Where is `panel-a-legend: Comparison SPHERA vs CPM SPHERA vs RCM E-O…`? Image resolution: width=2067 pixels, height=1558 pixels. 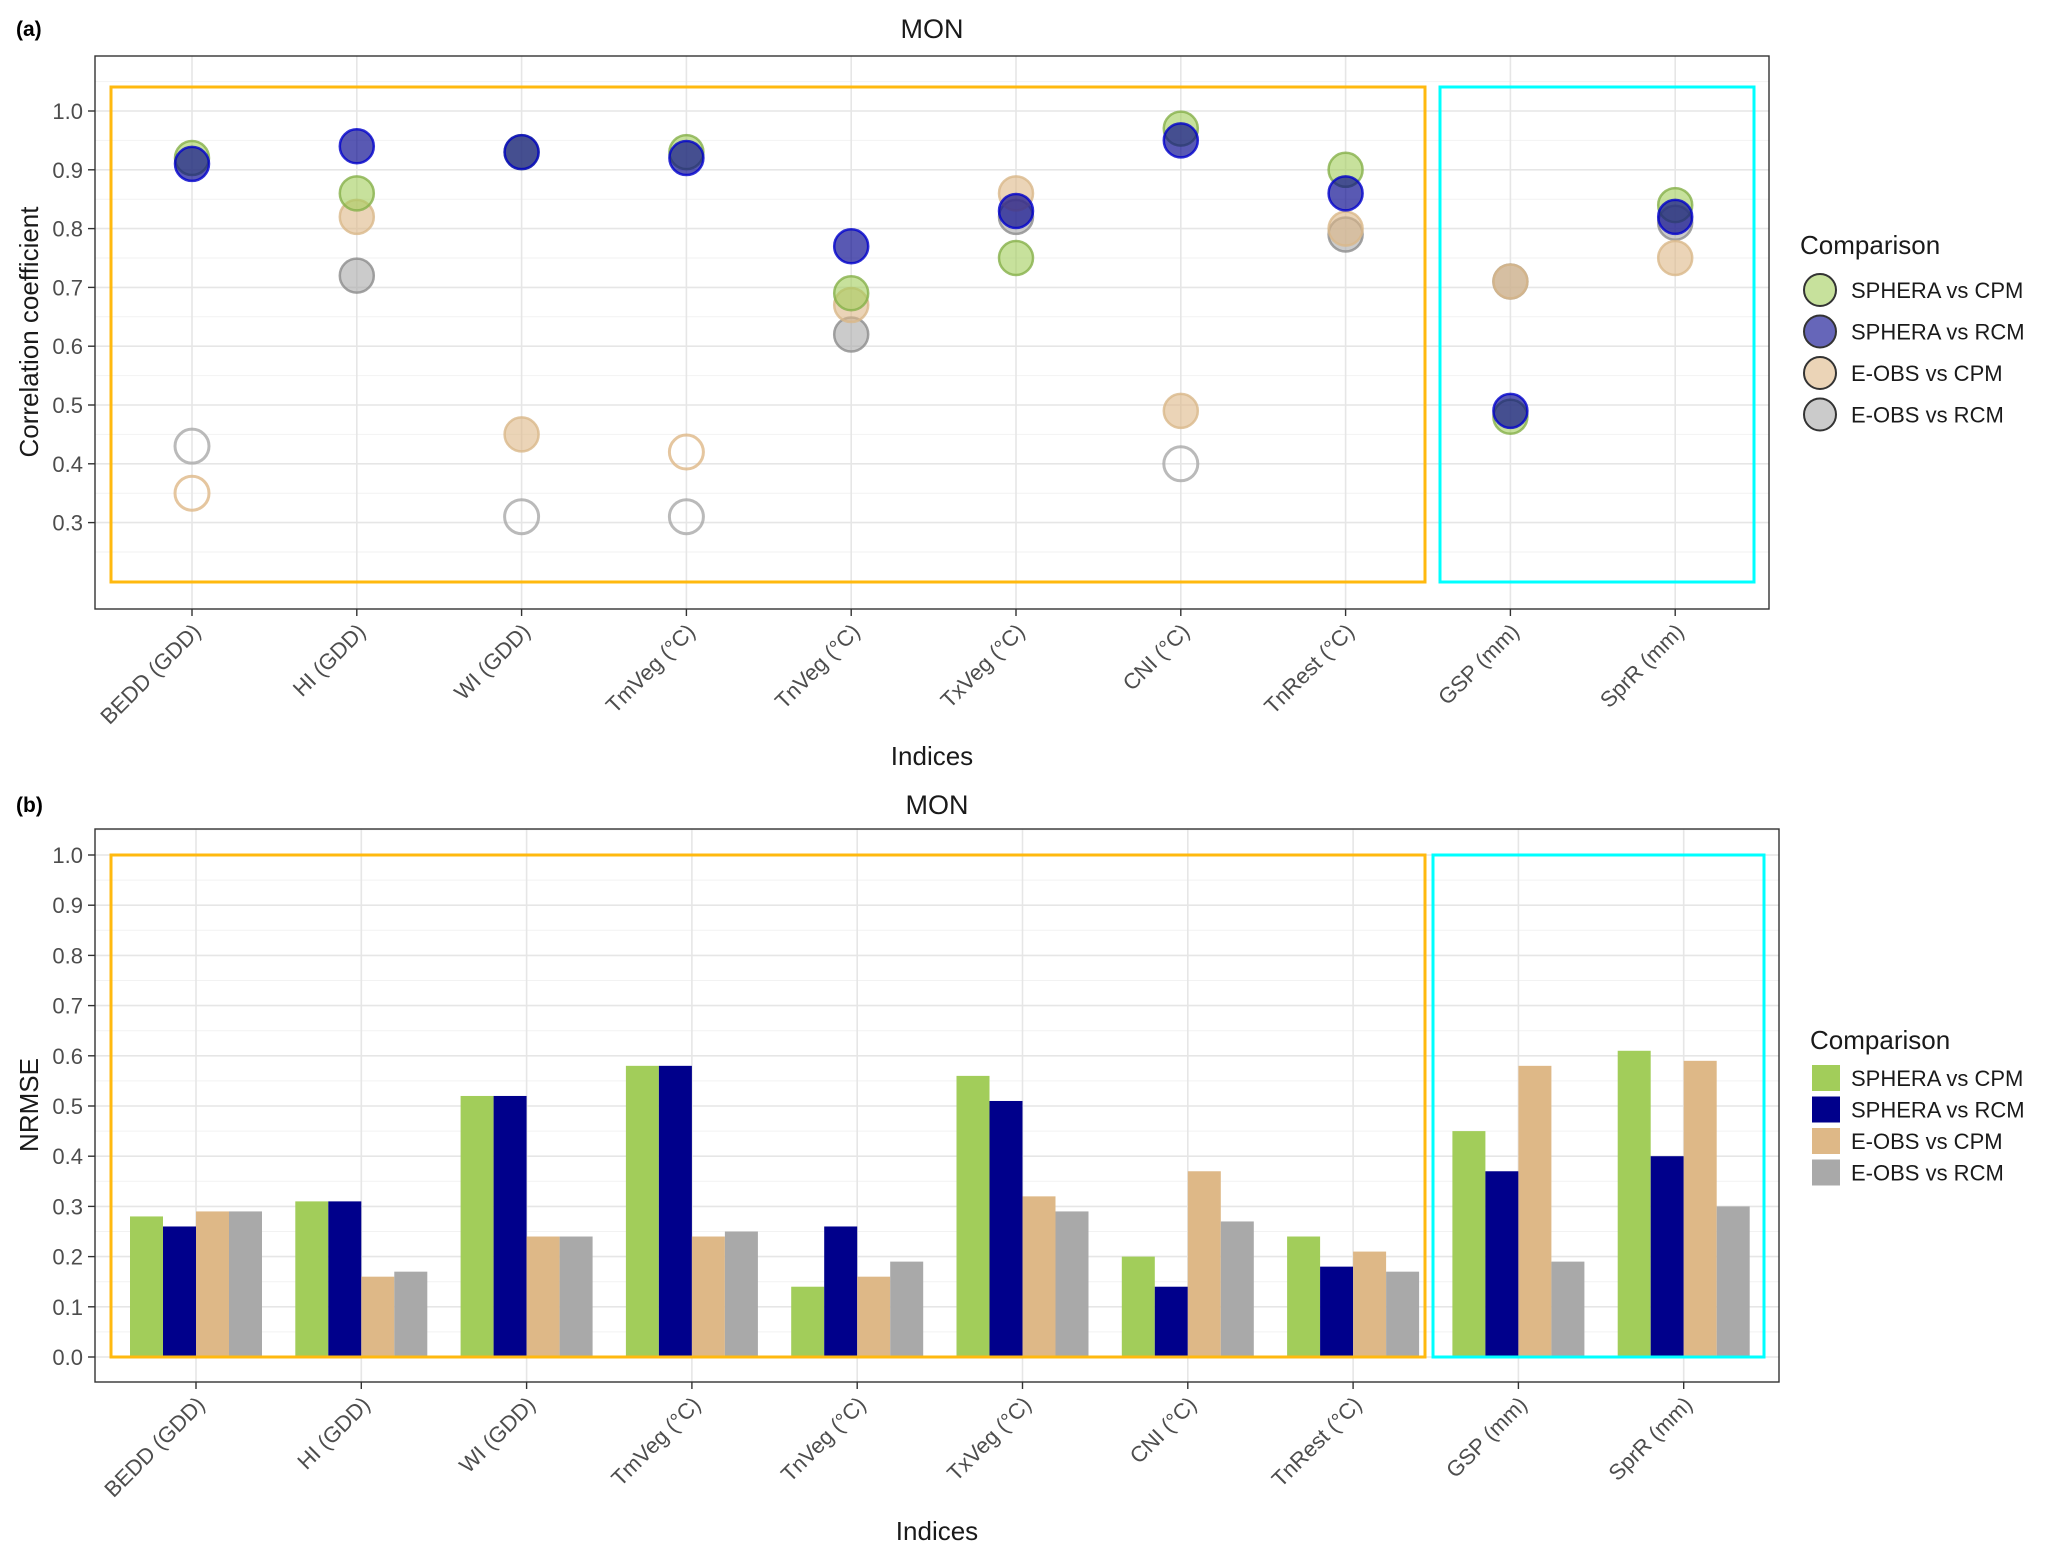 panel-a-legend: Comparison SPHERA vs CPM SPHERA vs RCM E-O… is located at coordinates (1912, 331).